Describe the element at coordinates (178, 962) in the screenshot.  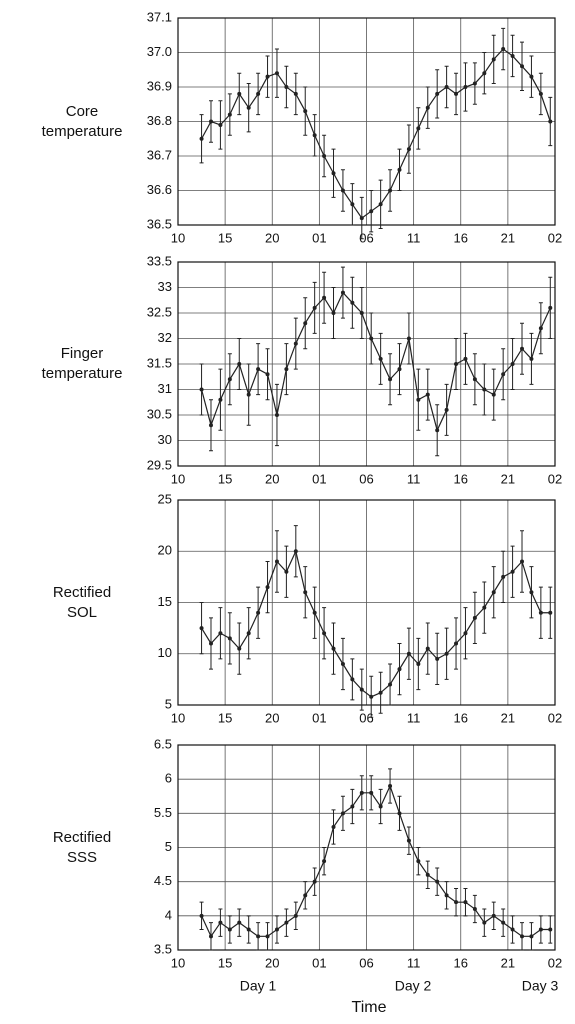
I see `x-tick-label: 10` at that location.